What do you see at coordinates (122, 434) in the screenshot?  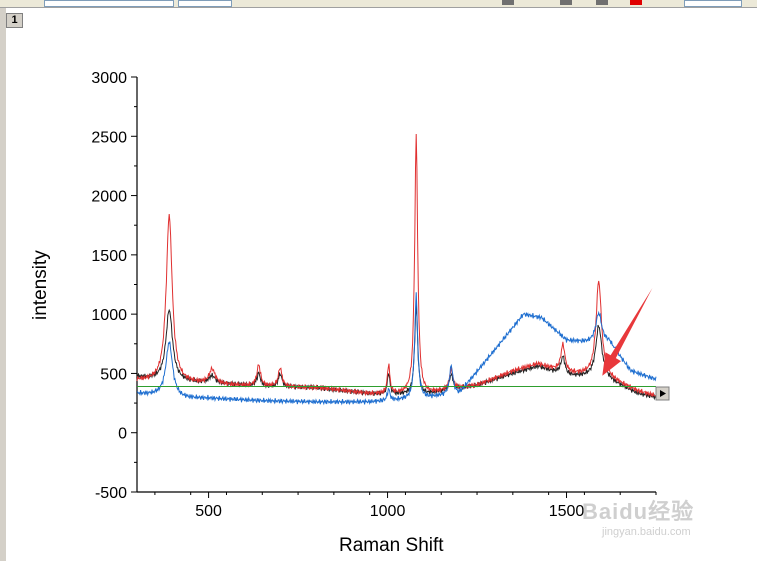 I see `y-tick-label: 0` at bounding box center [122, 434].